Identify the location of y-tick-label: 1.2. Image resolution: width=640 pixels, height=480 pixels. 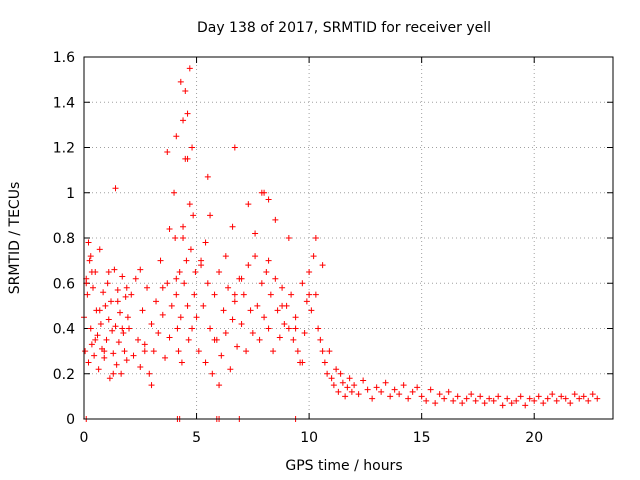
(64, 149).